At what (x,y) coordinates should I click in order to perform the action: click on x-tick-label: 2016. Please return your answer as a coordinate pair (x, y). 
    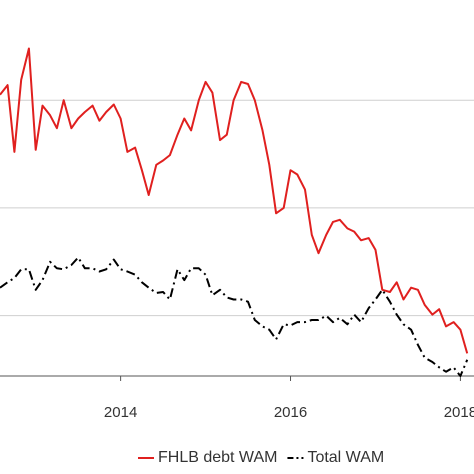
    Looking at the image, I should click on (290, 412).